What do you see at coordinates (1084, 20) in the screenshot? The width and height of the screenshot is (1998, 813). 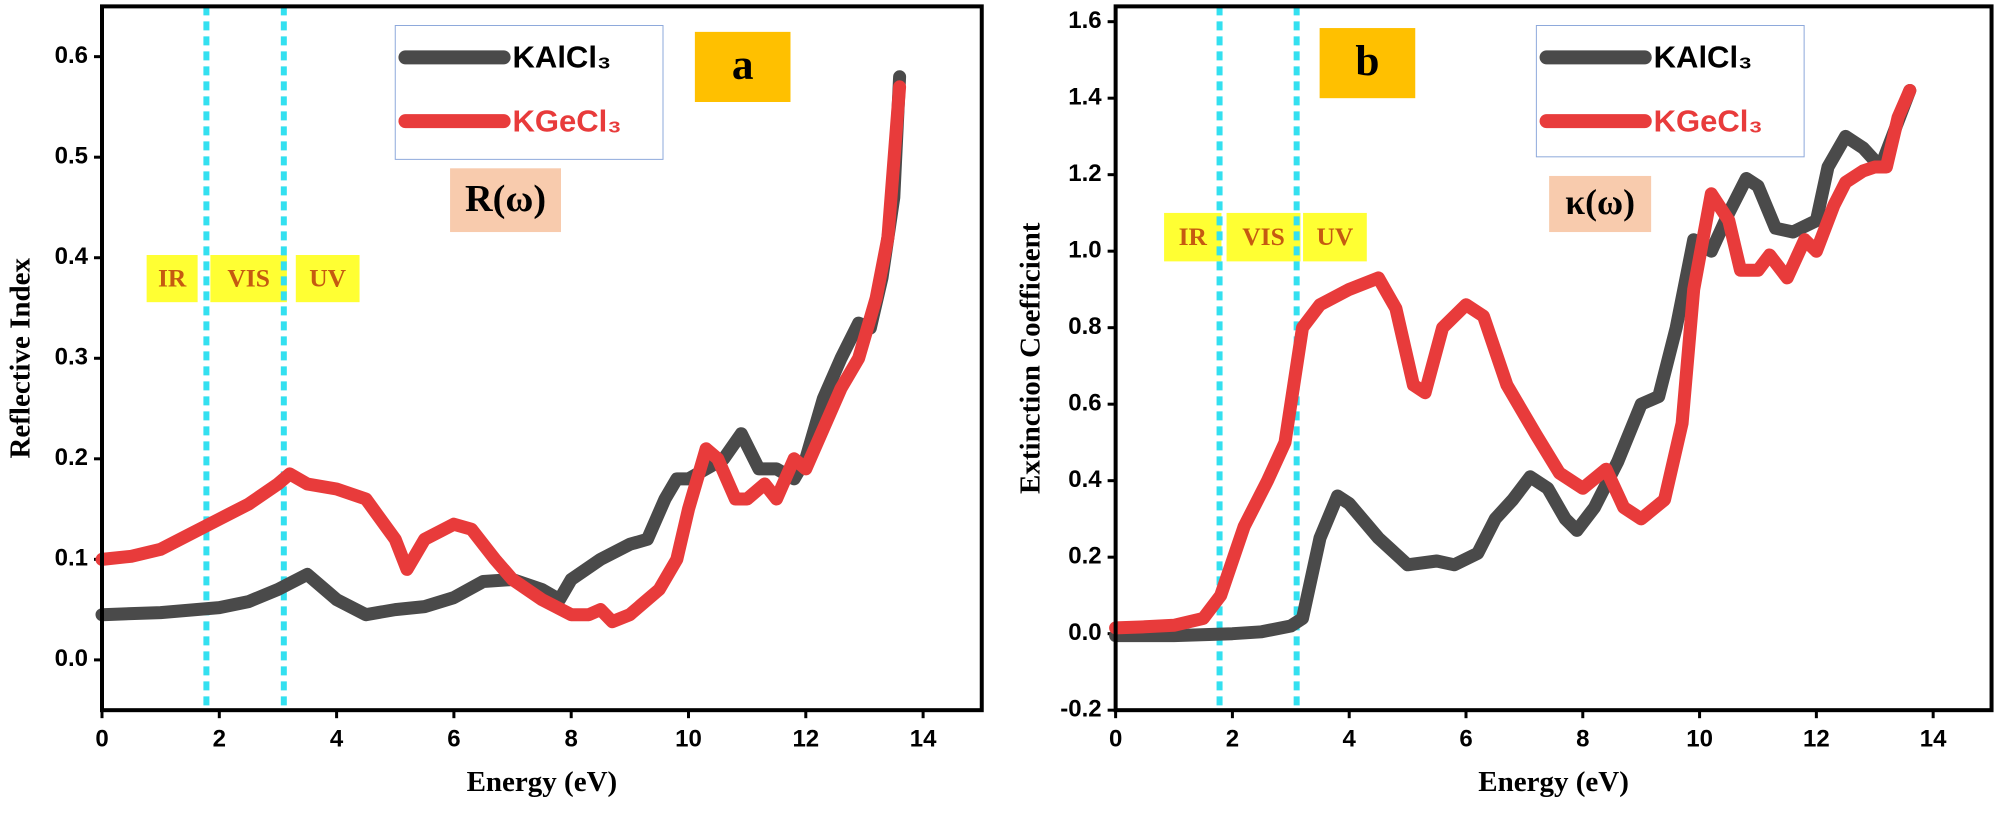 I see `y-tick-label: 1.6` at bounding box center [1084, 20].